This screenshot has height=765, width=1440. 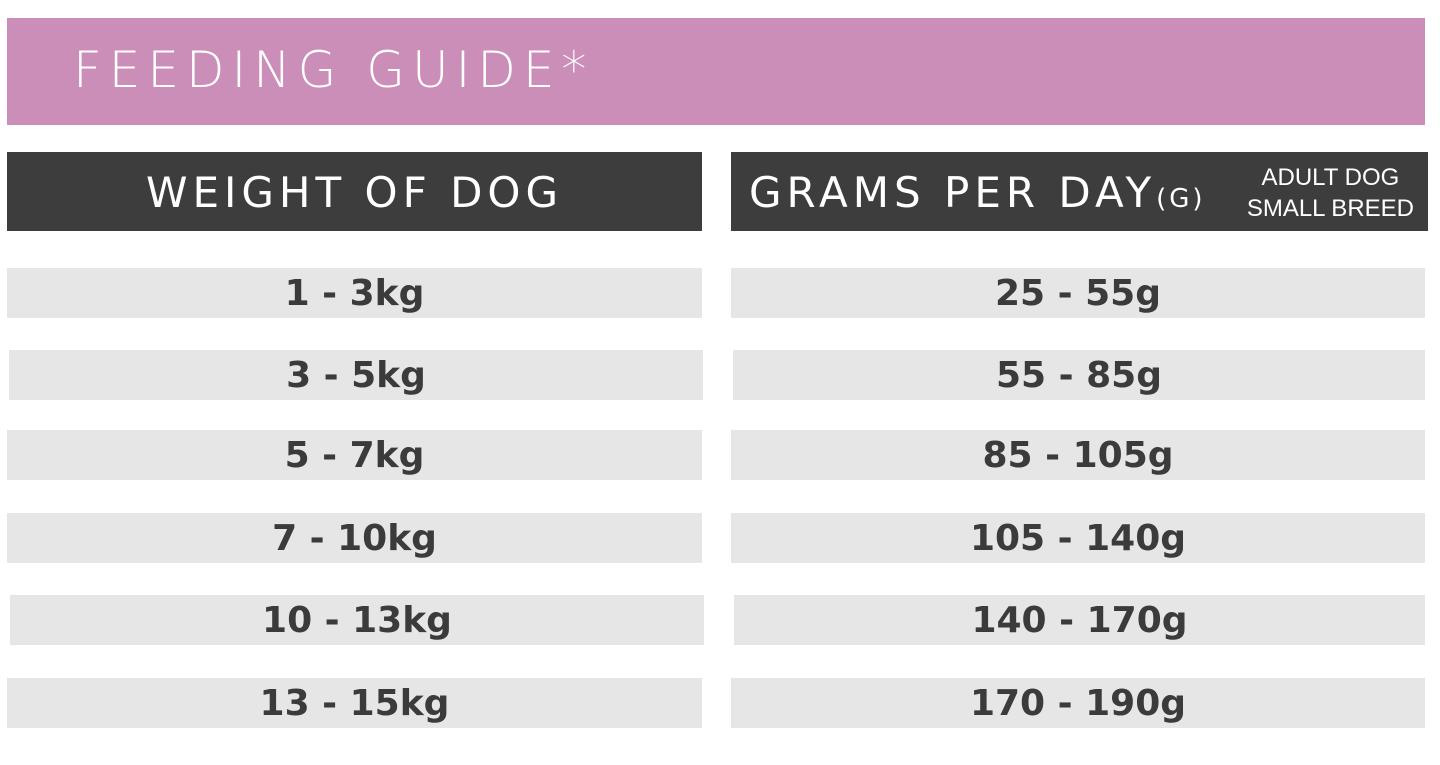 I want to click on breed-note: ADULT DOG SMALL BREED, so click(x=1330, y=193).